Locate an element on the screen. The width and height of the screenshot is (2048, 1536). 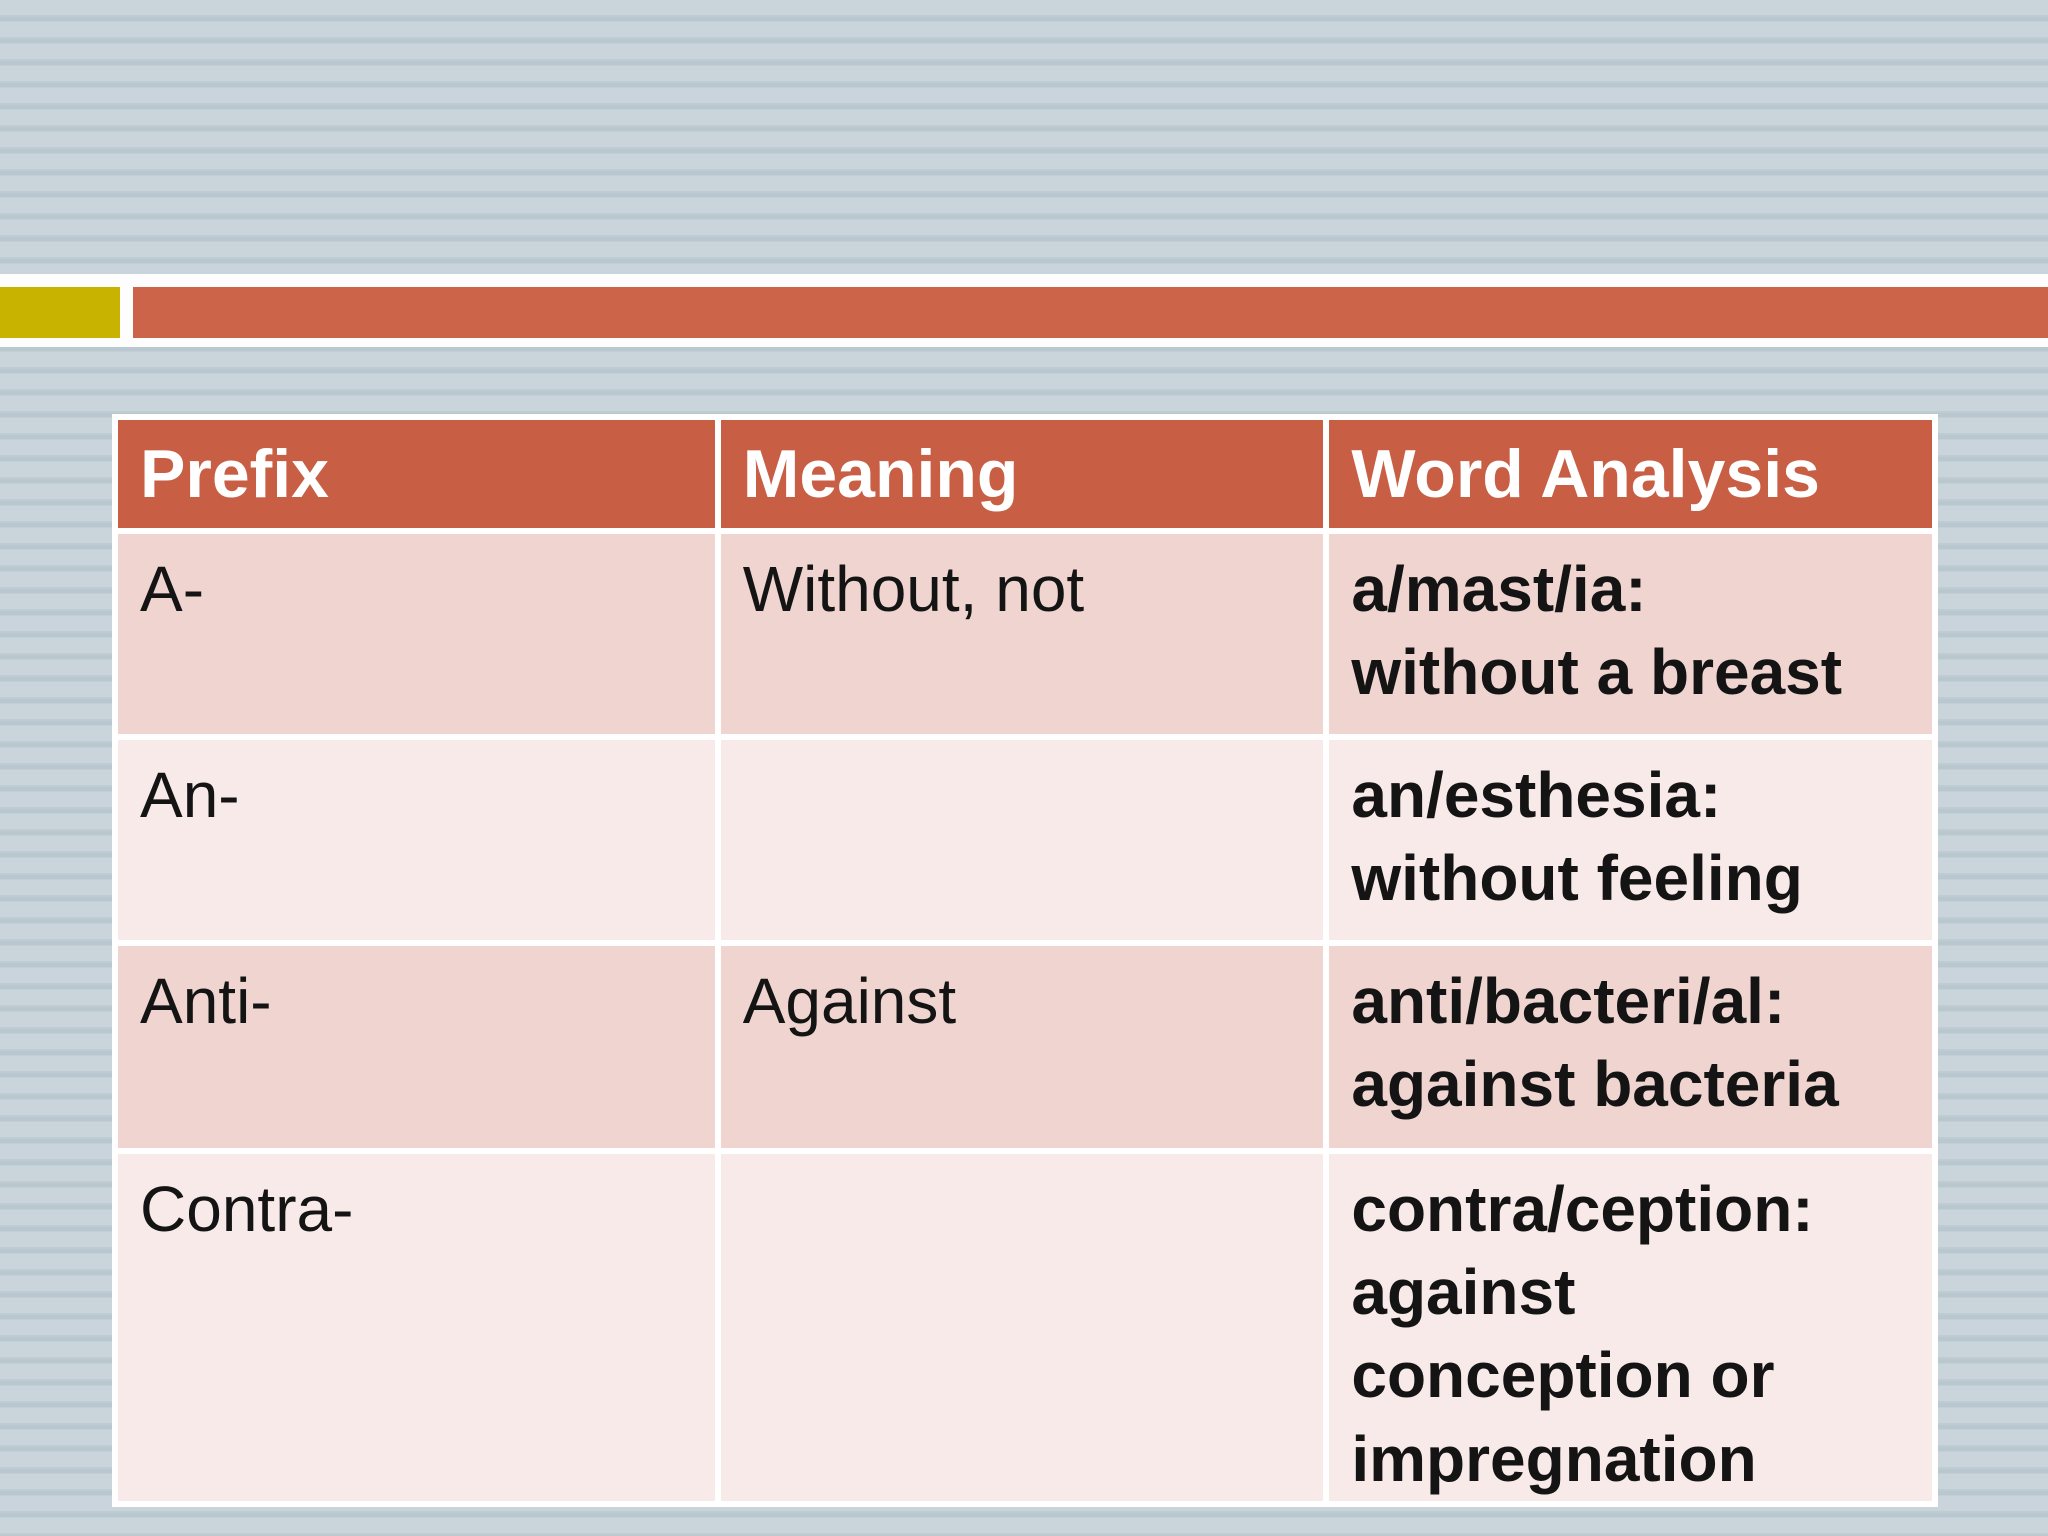
cell-prefix-row4: Contra- is located at coordinates (416, 1327).